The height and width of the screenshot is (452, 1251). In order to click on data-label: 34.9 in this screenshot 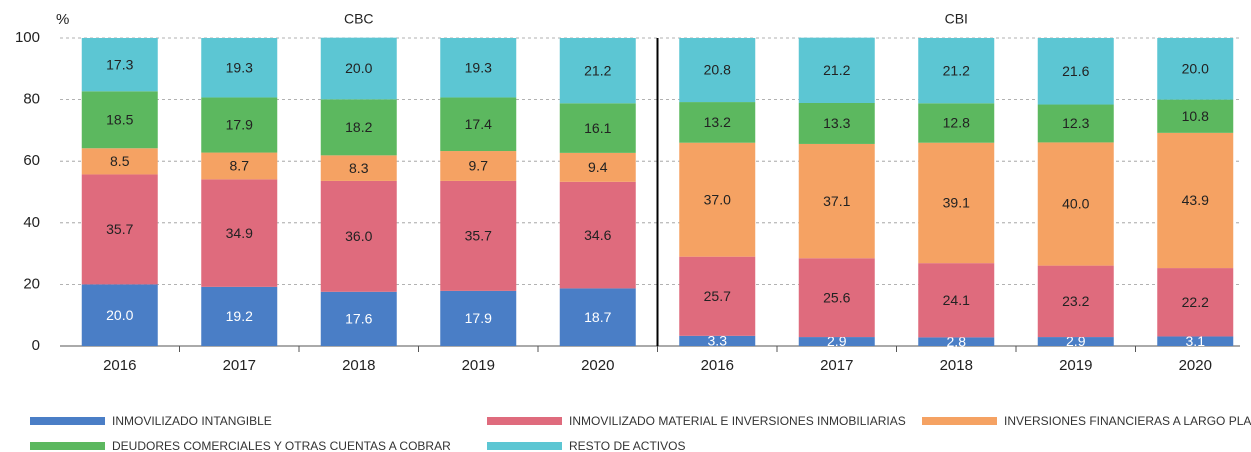, I will do `click(239, 233)`.